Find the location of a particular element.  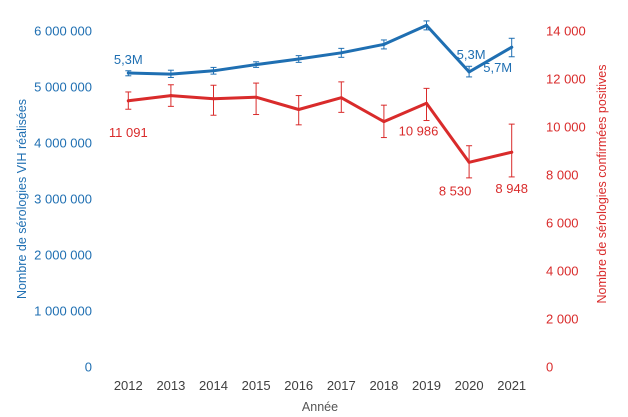

y-right-tick-label: 6 000 is located at coordinates (562, 223).